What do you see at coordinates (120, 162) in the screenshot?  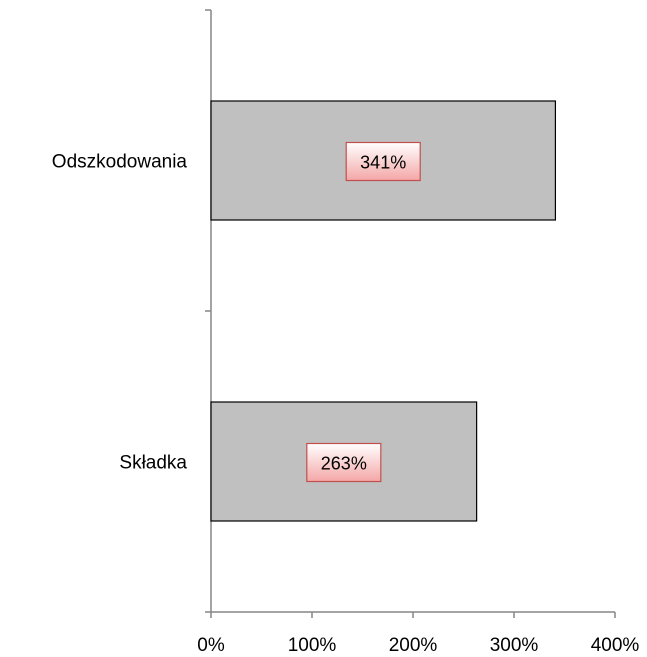 I see `category-label: Odszkodowania` at bounding box center [120, 162].